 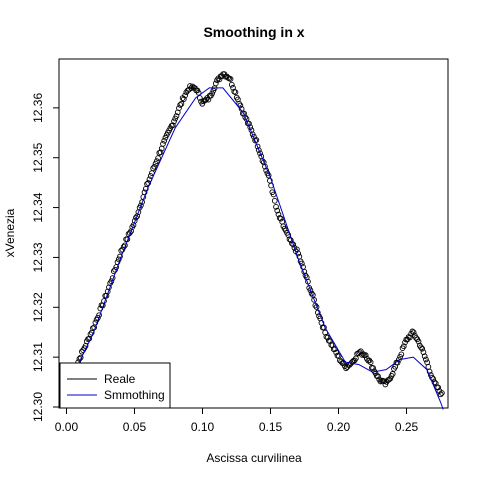 I want to click on chart-title: Smoothing in x, so click(x=253, y=32).